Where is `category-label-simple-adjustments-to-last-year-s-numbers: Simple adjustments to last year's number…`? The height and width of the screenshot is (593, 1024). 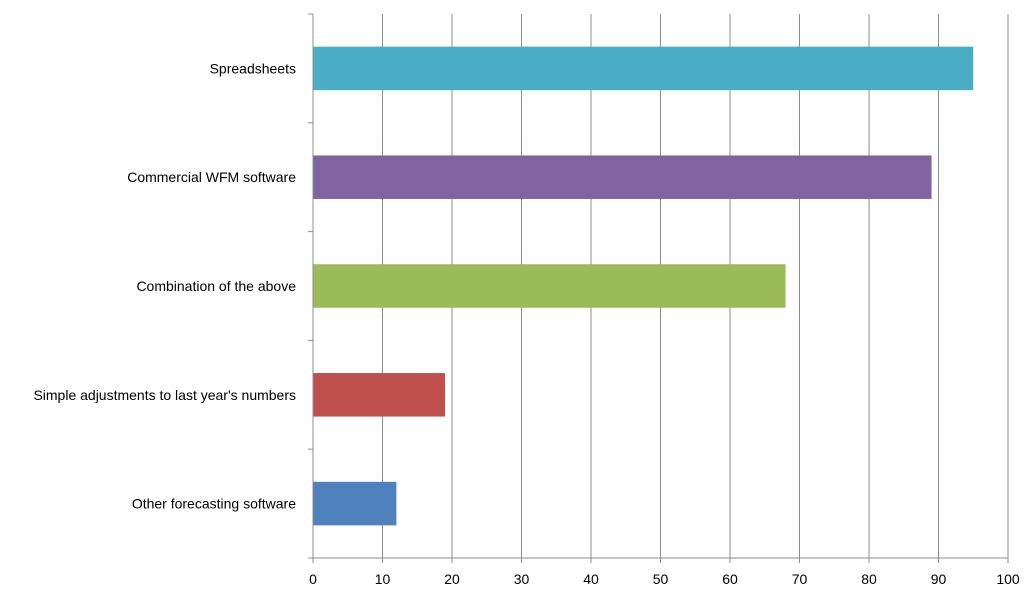 category-label-simple-adjustments-to-last-year-s-numbers: Simple adjustments to last year's number… is located at coordinates (164, 395).